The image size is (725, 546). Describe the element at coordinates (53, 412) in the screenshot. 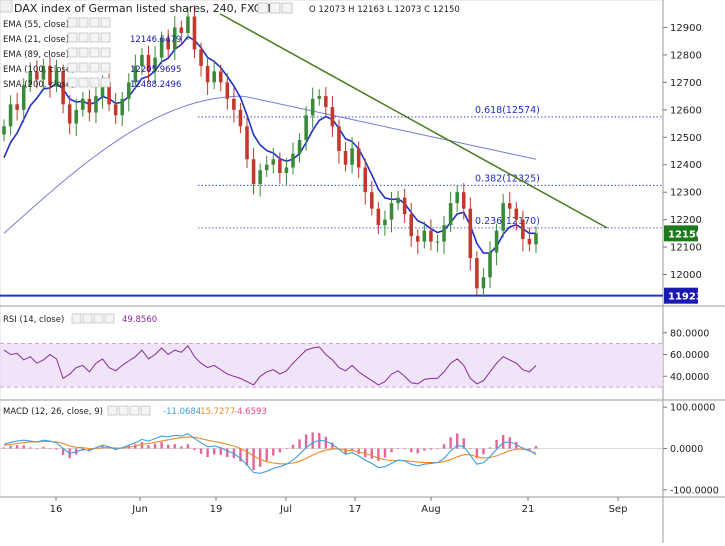

I see `macd-label: MACD (12, 26, close, 9)` at that location.